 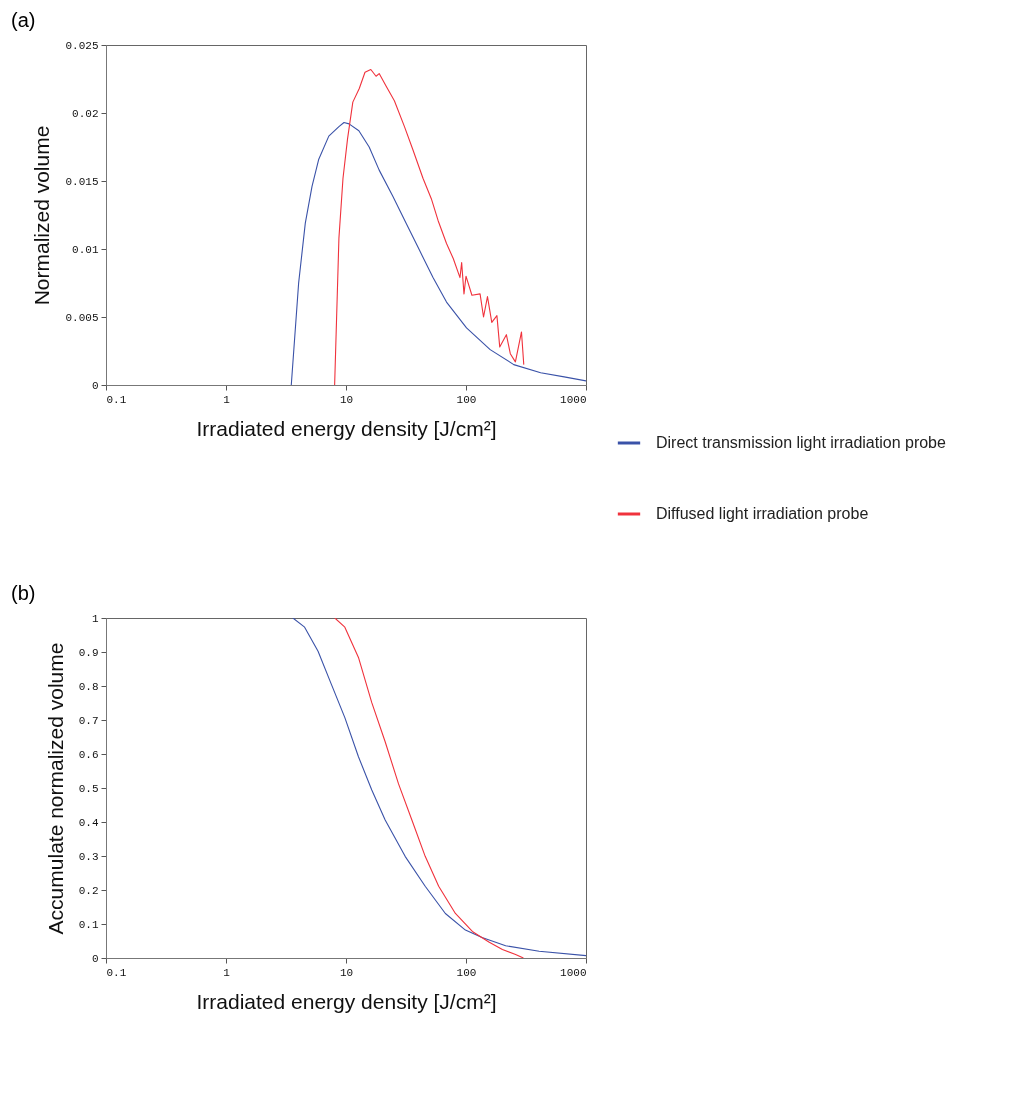 What do you see at coordinates (801, 442) in the screenshot?
I see `legend-label: Direct transmission light irradiation probe` at bounding box center [801, 442].